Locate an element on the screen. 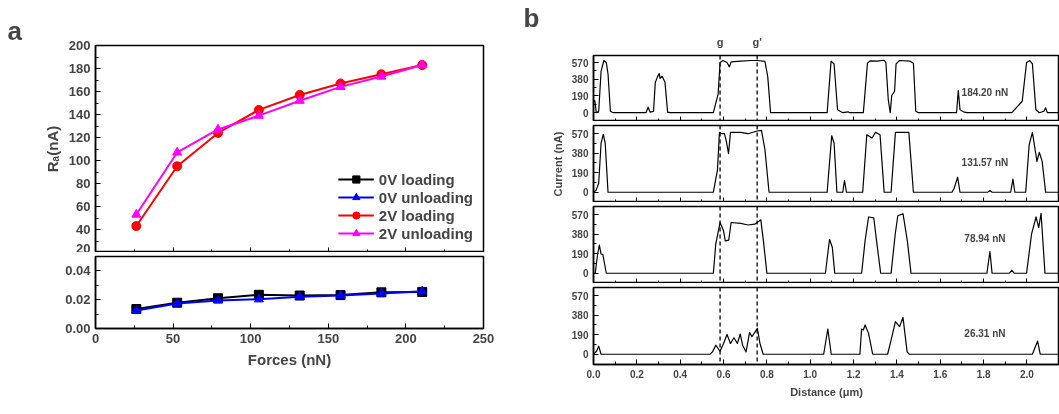 Image resolution: width=1059 pixels, height=414 pixels. x-tick-label: 1.4 is located at coordinates (897, 374).